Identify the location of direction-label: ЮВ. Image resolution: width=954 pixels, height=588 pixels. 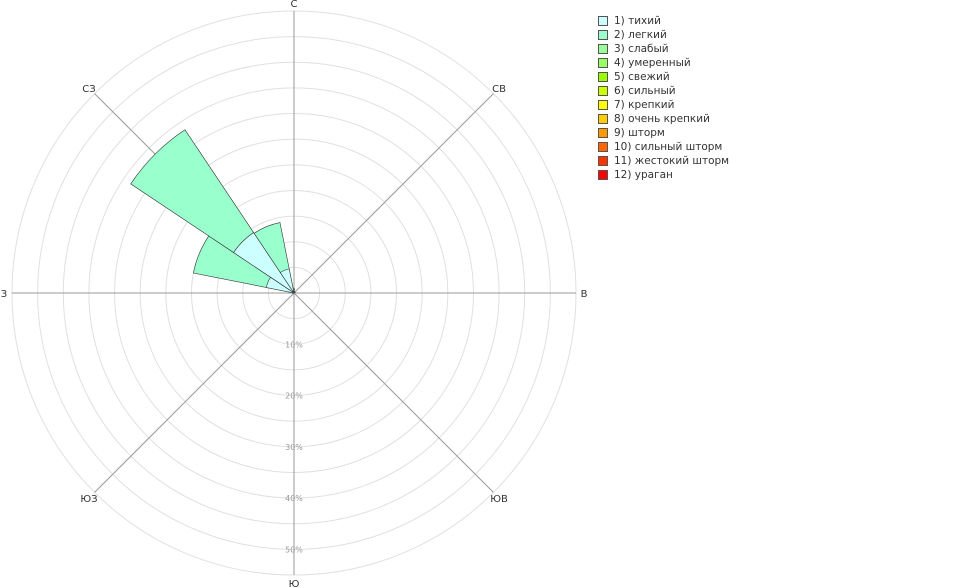
(499, 499).